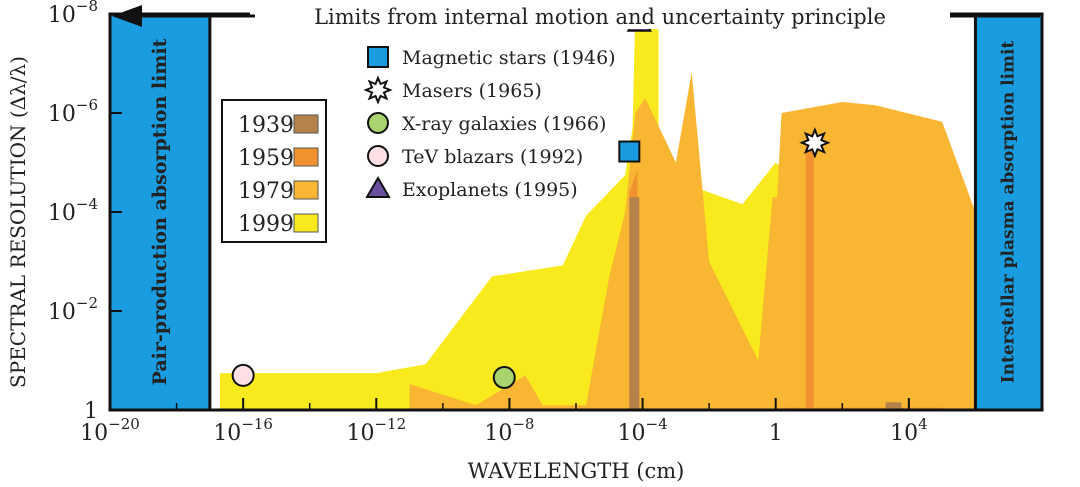  I want to click on legend-swatch-1999, so click(306, 223).